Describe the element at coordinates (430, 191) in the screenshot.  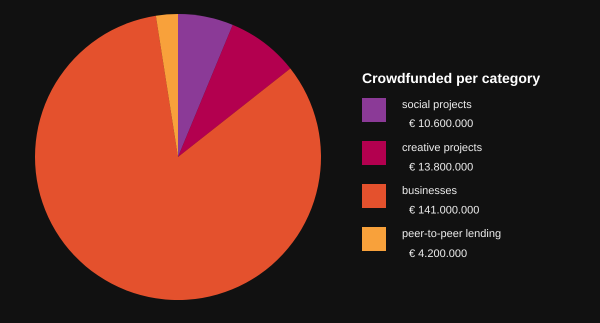
I see `legend-label: businesses` at that location.